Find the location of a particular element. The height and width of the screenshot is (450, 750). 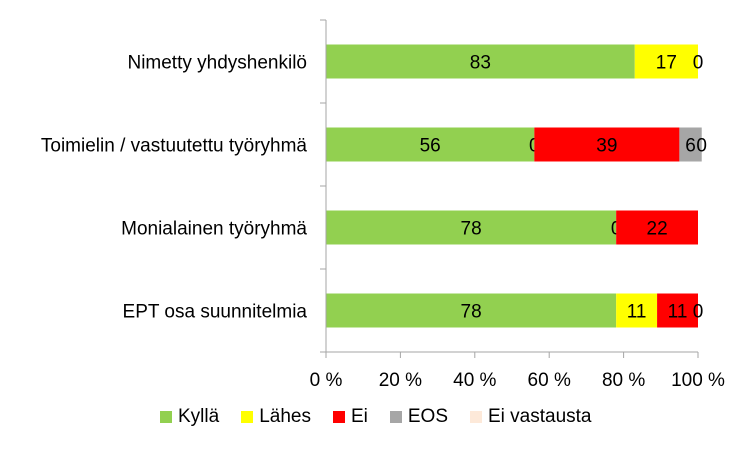

data-label: 56 is located at coordinates (430, 146).